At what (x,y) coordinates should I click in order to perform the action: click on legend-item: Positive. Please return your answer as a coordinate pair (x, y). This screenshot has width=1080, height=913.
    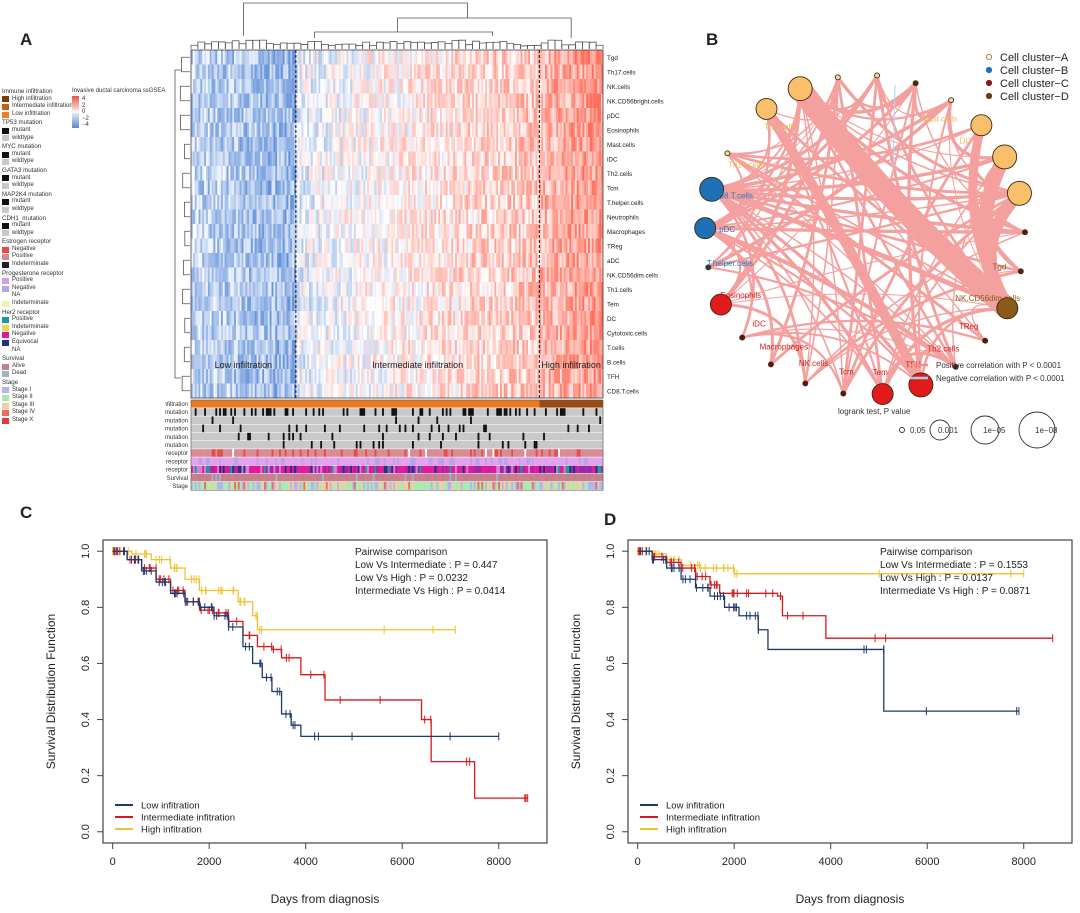
    Looking at the image, I should click on (87, 320).